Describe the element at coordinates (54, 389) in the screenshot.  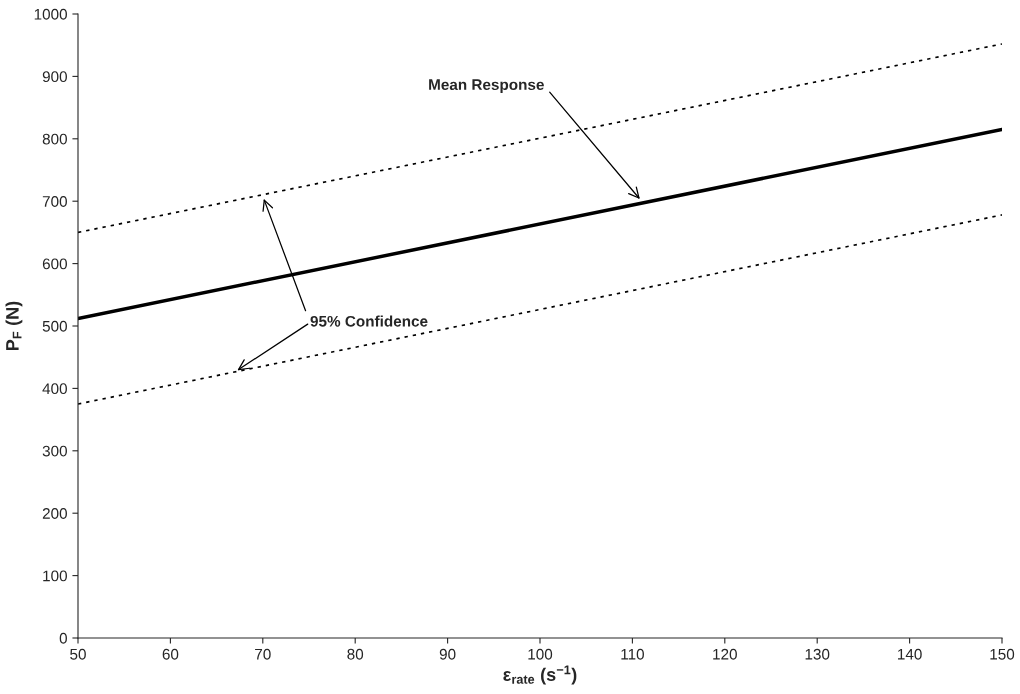
I see `y-tick-label: 400` at that location.